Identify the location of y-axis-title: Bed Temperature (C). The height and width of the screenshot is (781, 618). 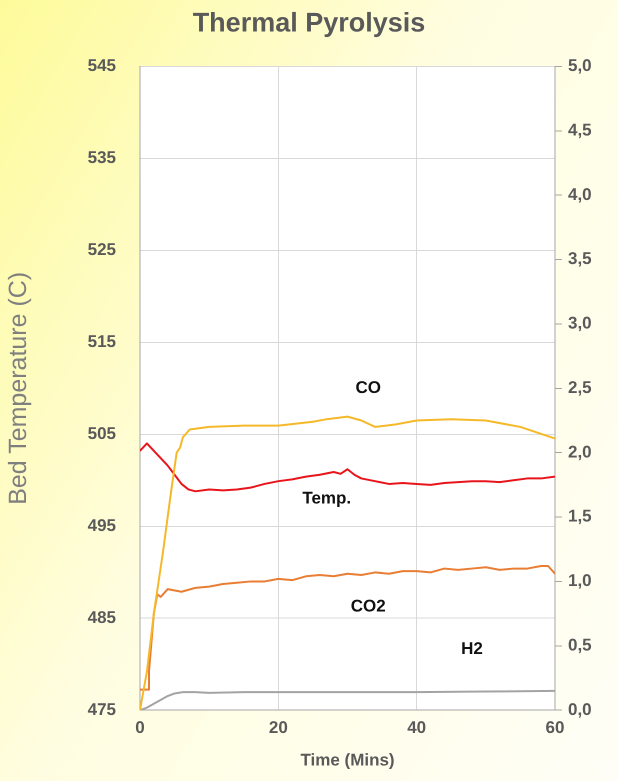
(18, 388).